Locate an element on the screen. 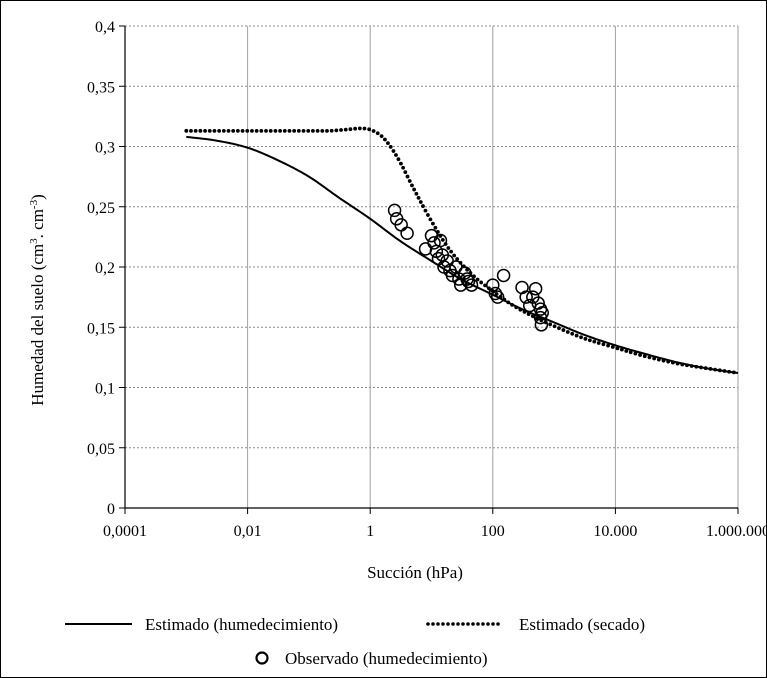 Image resolution: width=767 pixels, height=678 pixels. legend-marker-swatch is located at coordinates (262, 658).